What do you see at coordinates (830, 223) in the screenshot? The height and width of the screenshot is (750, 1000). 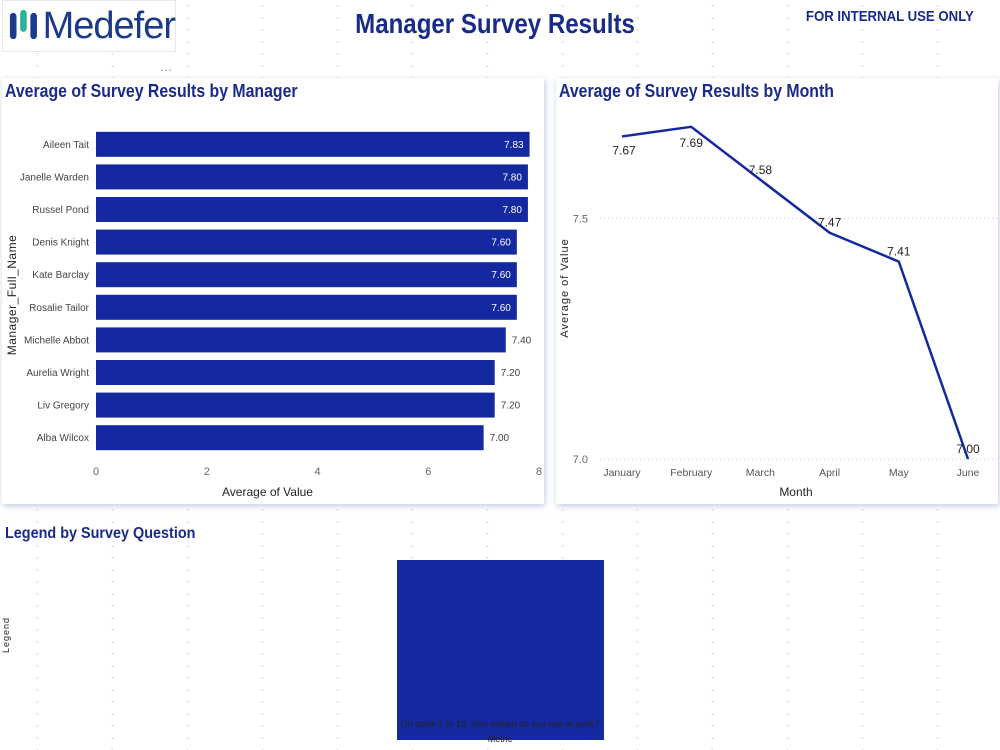 I see `point-value-label: 7.47` at bounding box center [830, 223].